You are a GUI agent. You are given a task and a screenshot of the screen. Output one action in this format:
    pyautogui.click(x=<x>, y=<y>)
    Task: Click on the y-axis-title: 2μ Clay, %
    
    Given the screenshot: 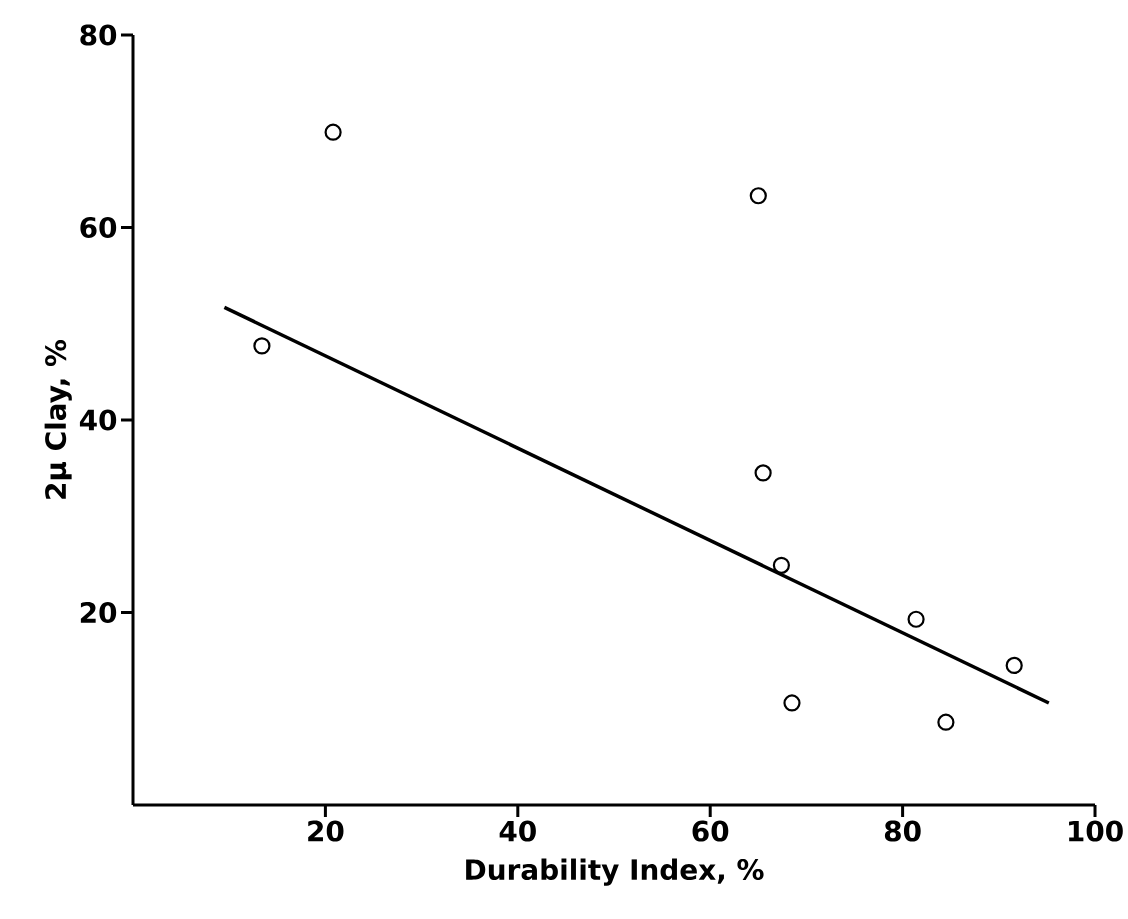 What is the action you would take?
    pyautogui.click(x=58, y=419)
    